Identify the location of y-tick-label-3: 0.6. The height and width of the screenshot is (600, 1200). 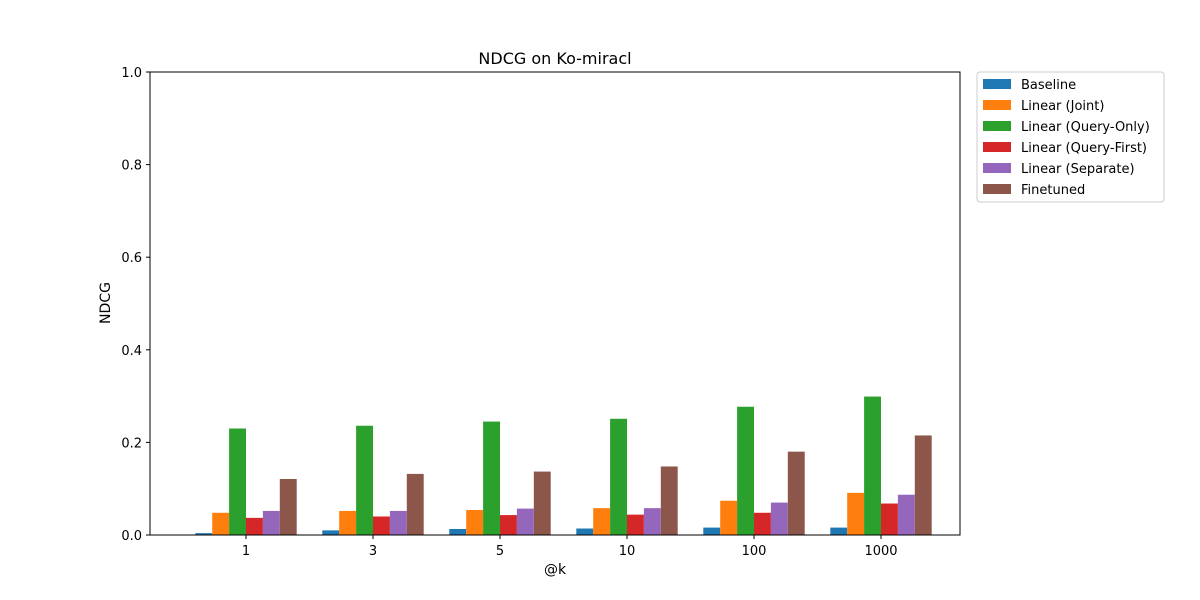
(131, 258).